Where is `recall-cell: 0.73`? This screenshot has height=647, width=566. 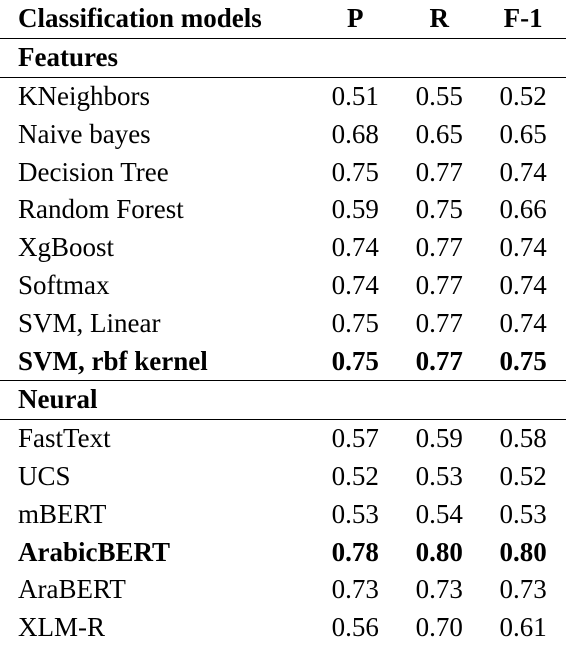
recall-cell: 0.73 is located at coordinates (439, 589).